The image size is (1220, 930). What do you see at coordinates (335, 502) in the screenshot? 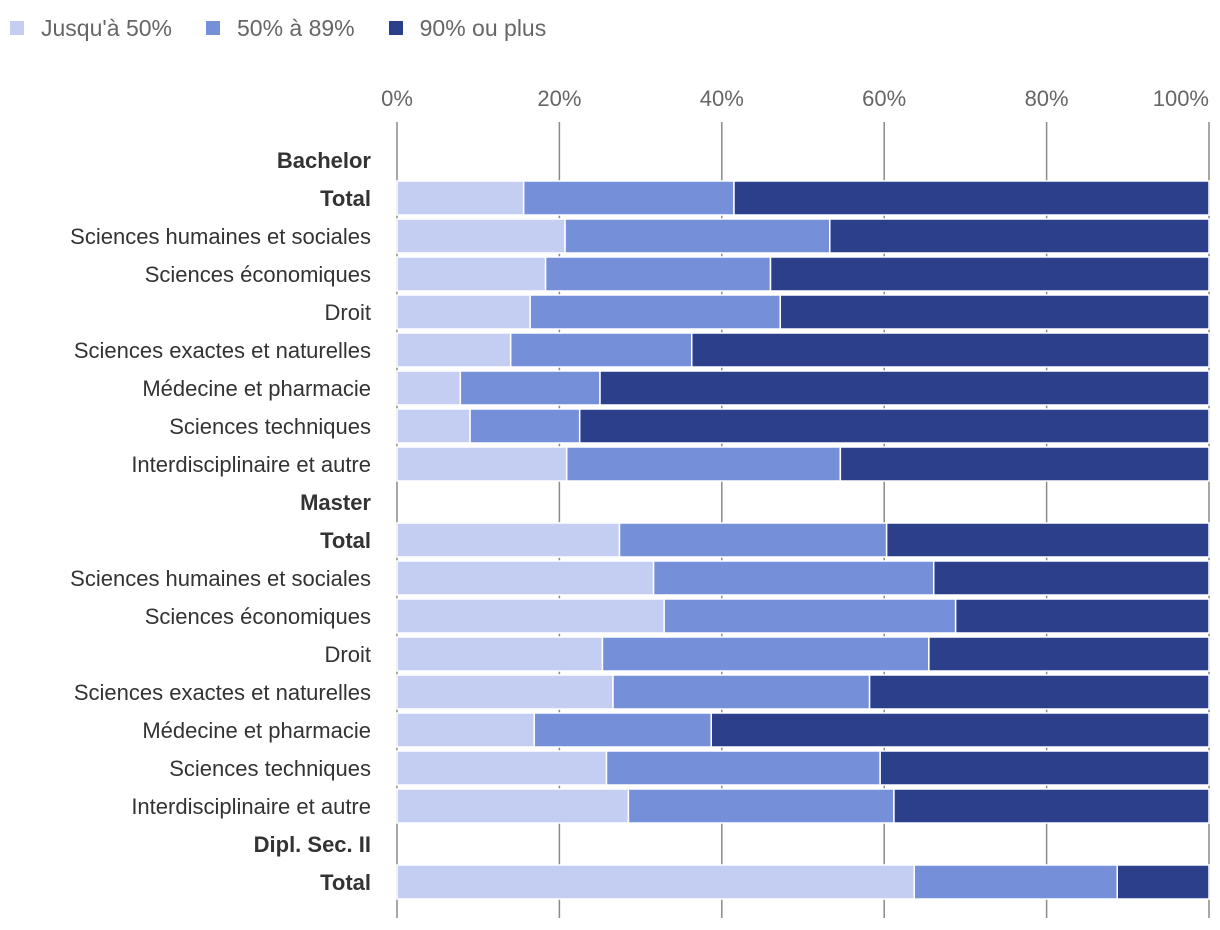
I see `group-label: Master` at bounding box center [335, 502].